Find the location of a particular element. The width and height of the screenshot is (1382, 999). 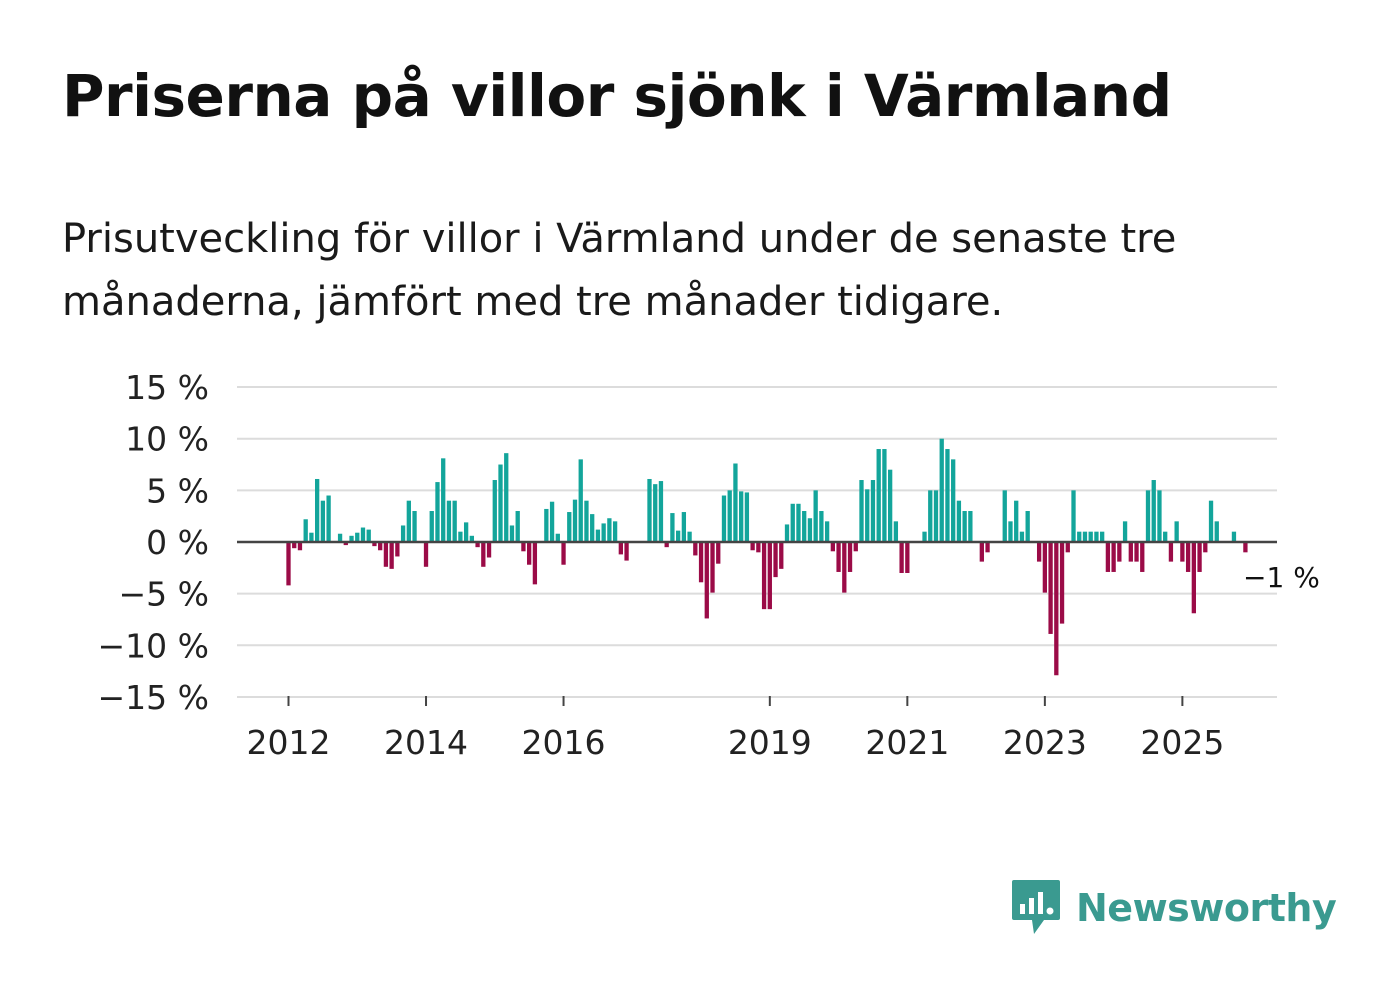

x-tick-label: 2019 is located at coordinates (770, 742).